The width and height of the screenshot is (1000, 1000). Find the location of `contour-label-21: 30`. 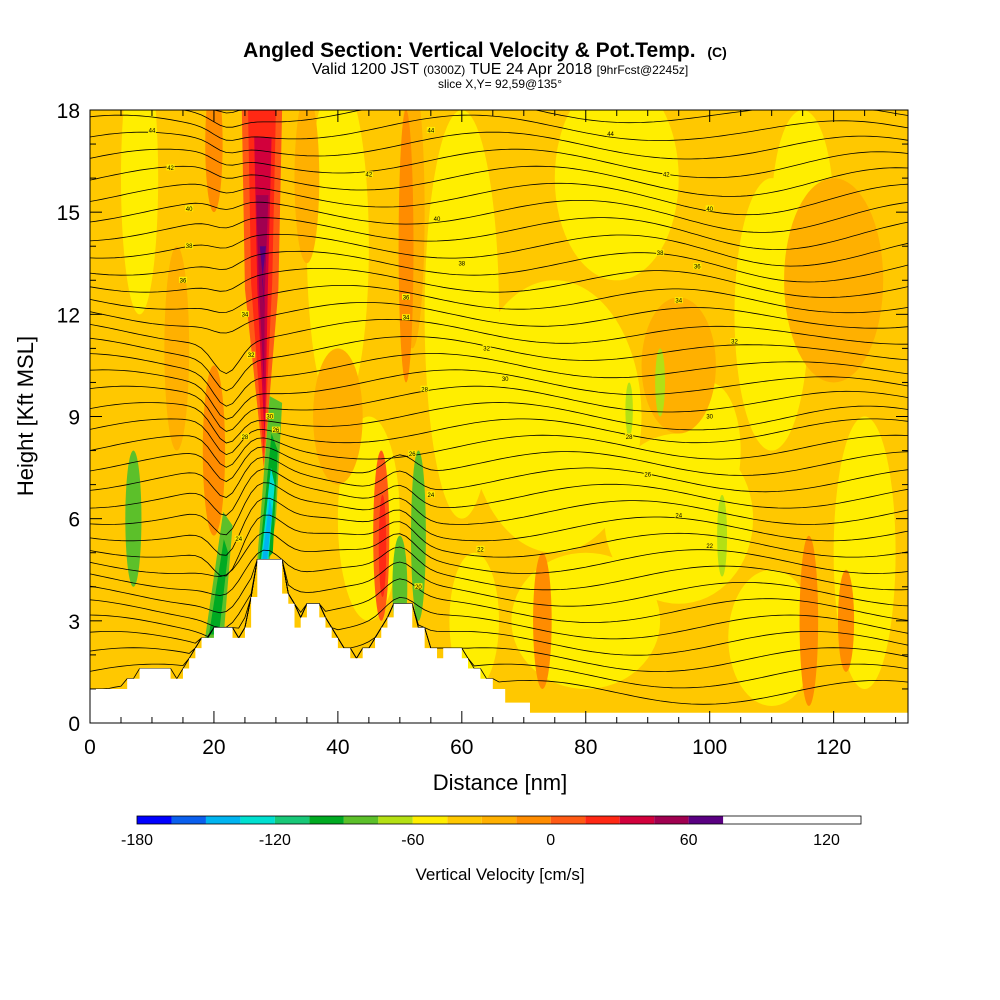

contour-label-21: 30 is located at coordinates (505, 380).